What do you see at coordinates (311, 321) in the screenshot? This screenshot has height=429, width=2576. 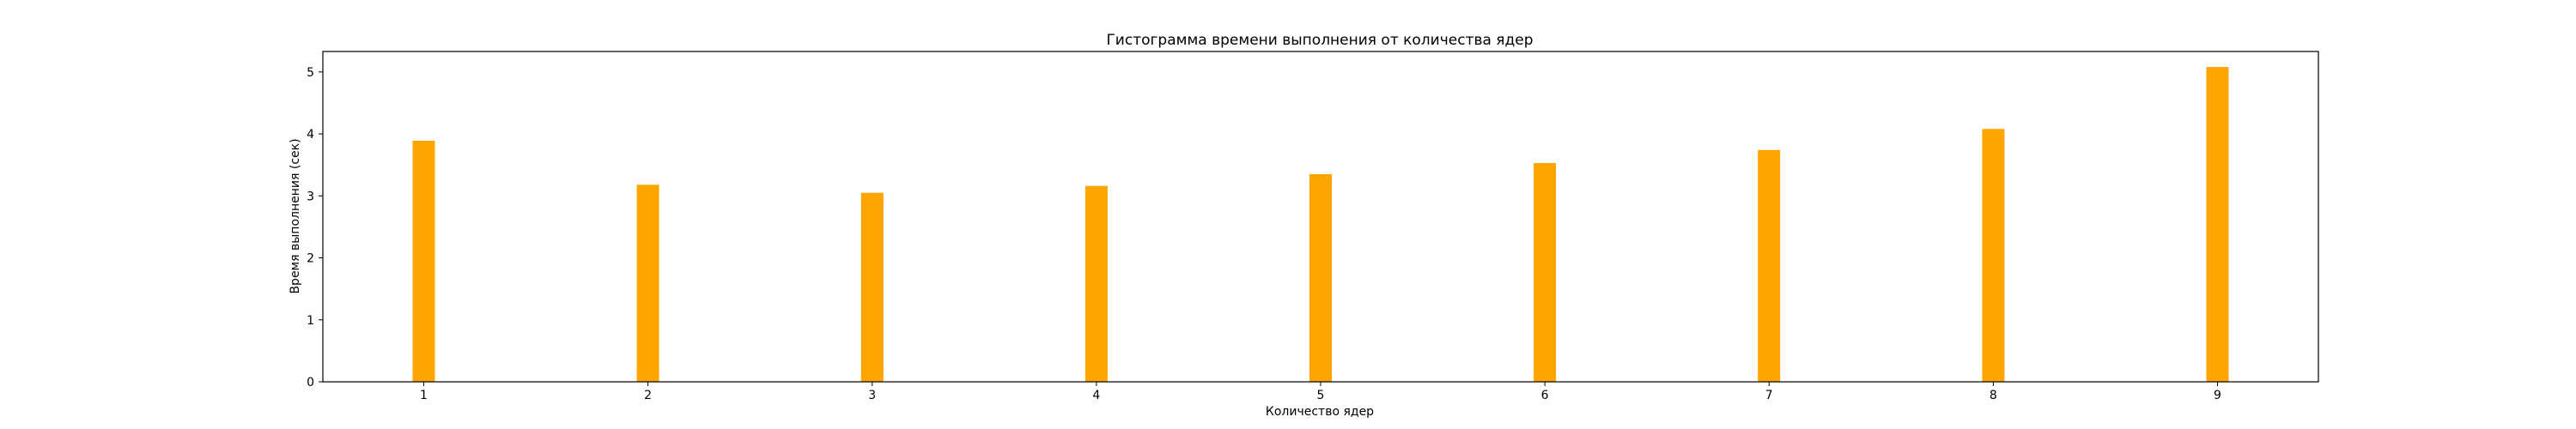 I see `y-tick-label: 1` at bounding box center [311, 321].